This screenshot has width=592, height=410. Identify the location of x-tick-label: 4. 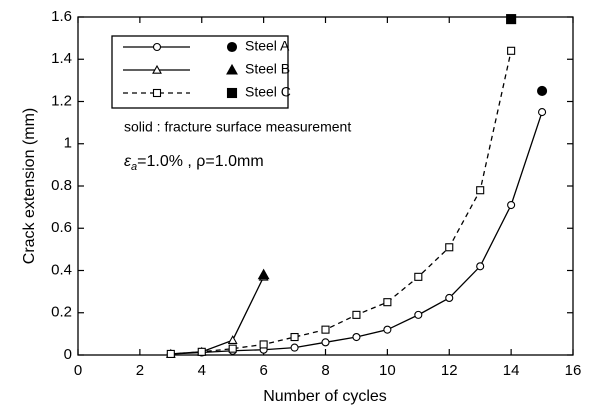
(202, 370).